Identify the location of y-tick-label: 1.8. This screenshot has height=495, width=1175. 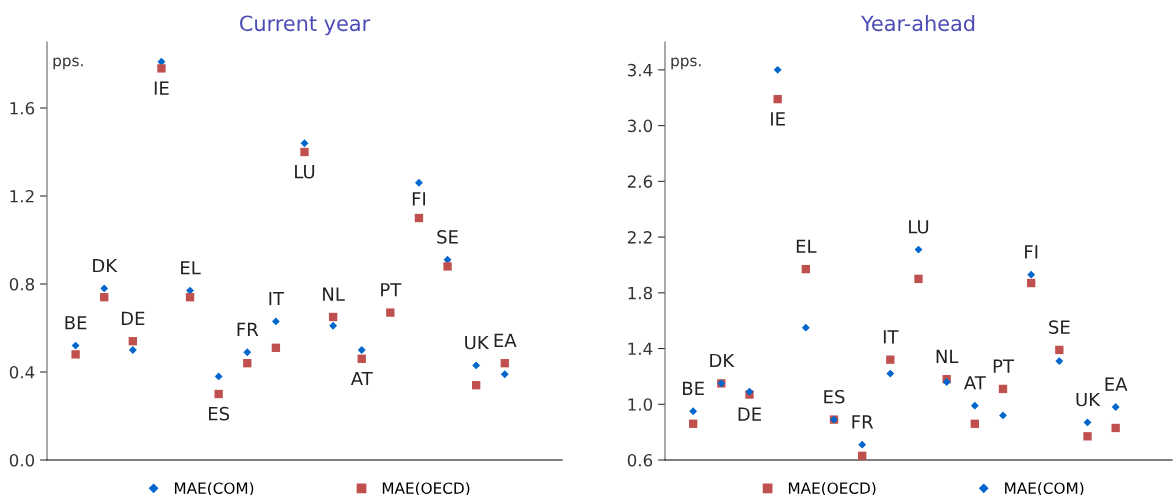
(640, 293).